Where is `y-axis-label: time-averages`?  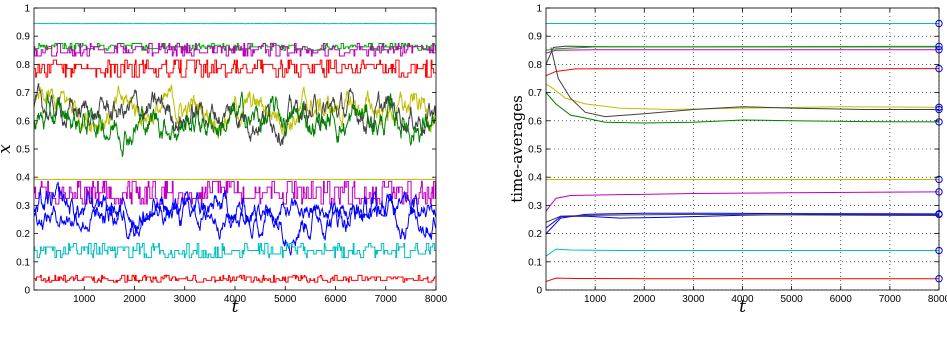
y-axis-label: time-averages is located at coordinates (517, 149).